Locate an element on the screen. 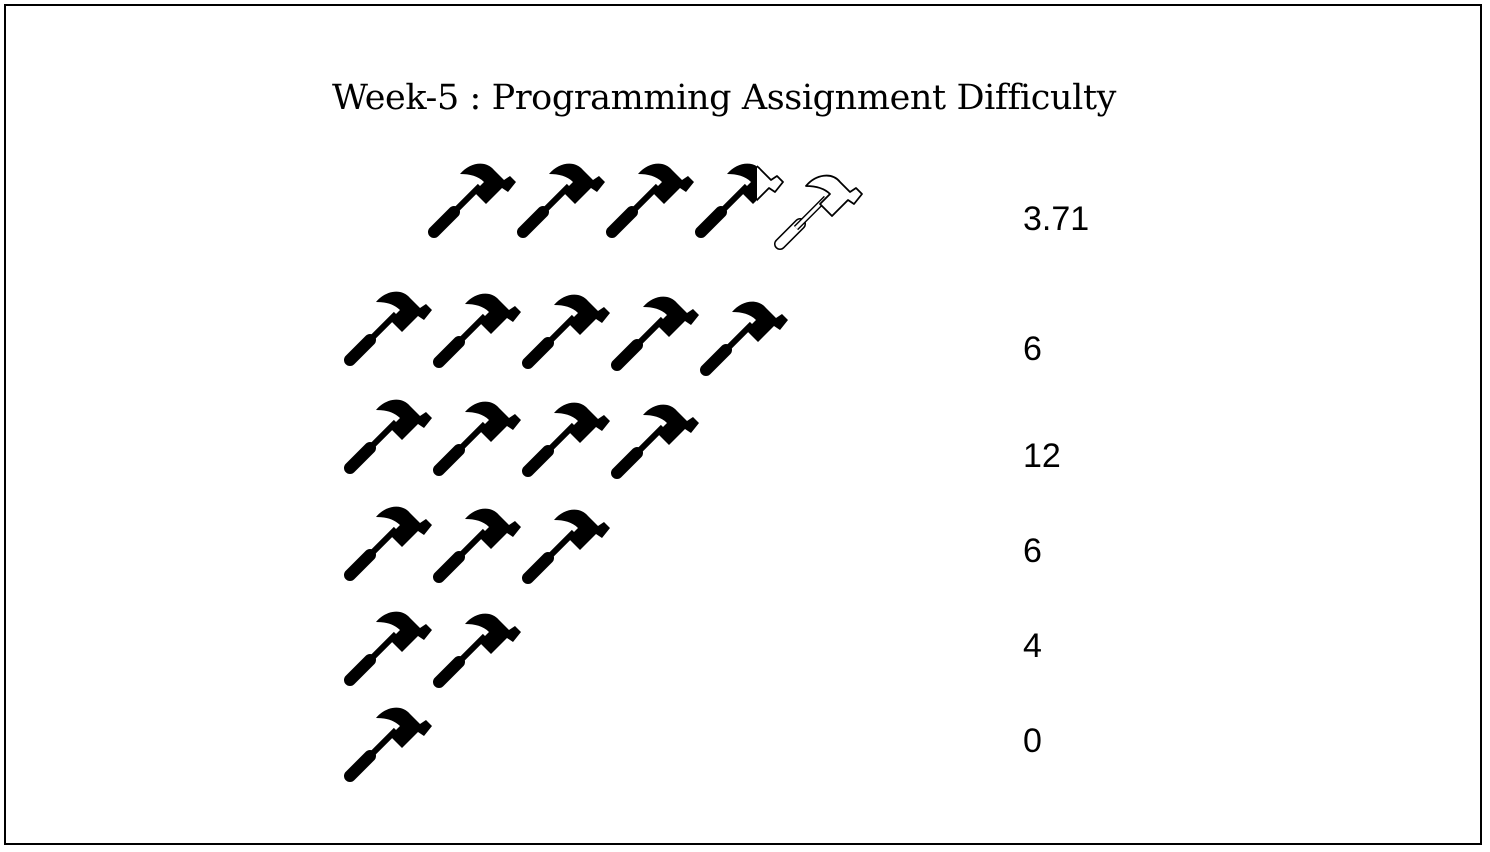  pictograph-row: 0 is located at coordinates (696, 742).